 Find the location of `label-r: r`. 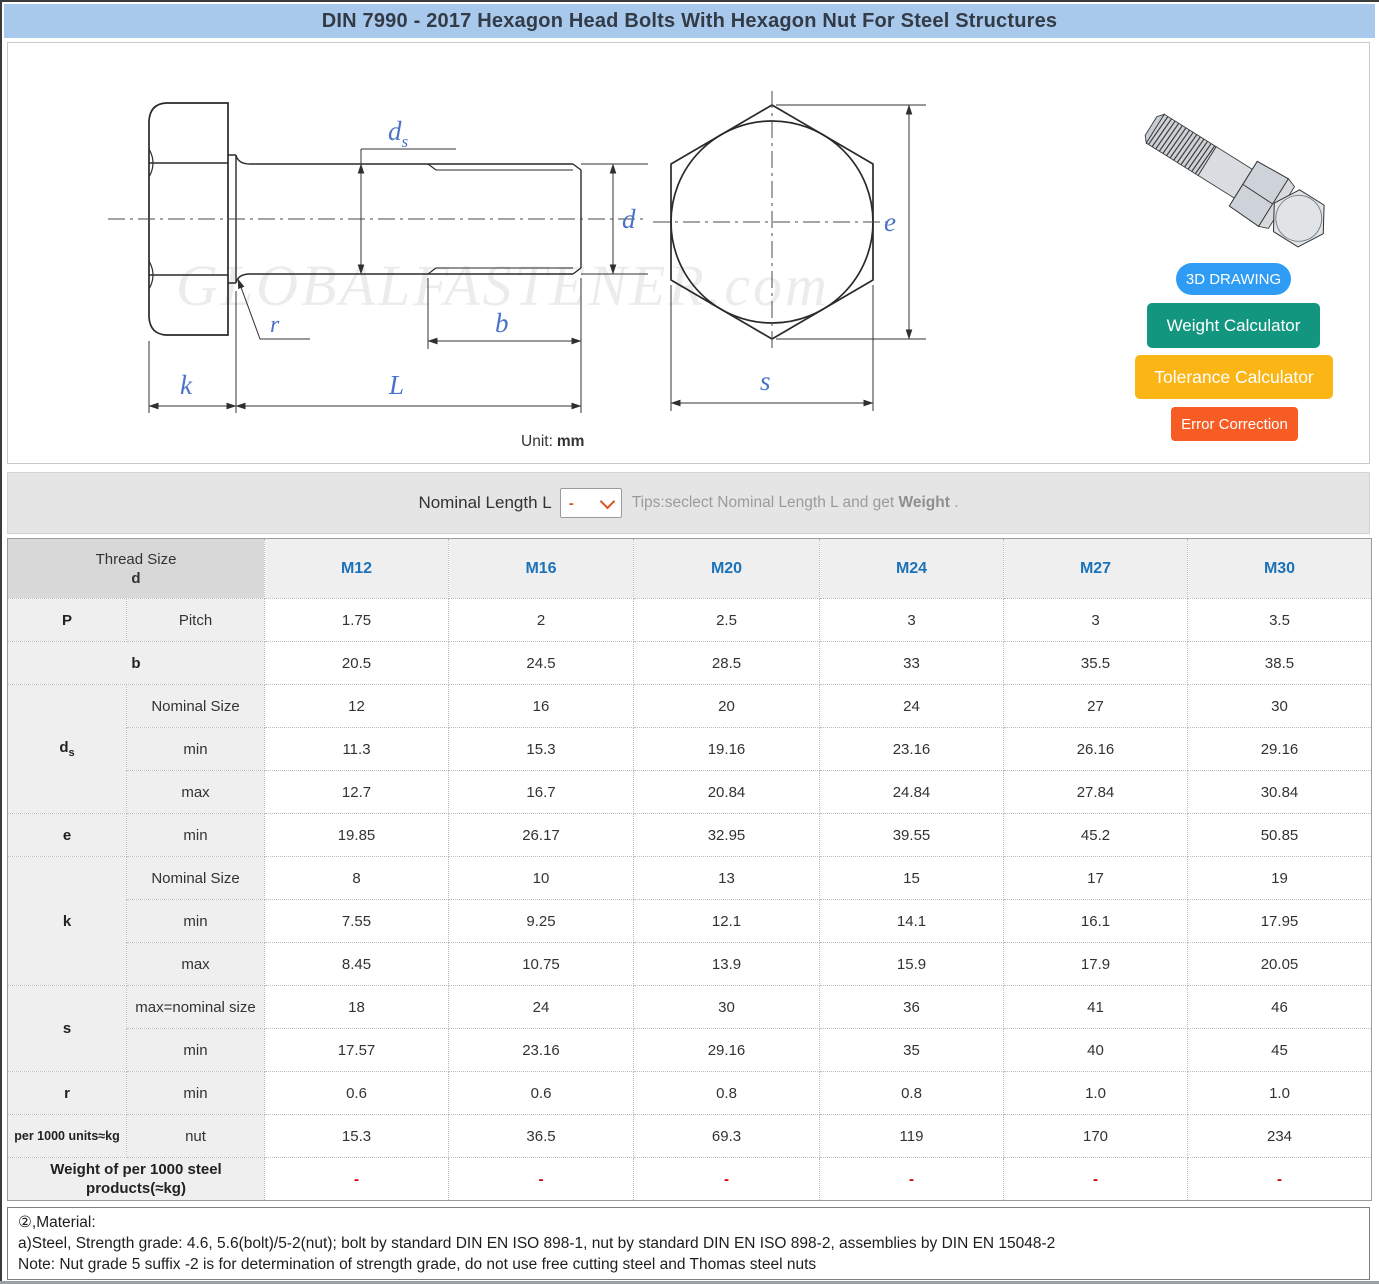

label-r: r is located at coordinates (275, 325).